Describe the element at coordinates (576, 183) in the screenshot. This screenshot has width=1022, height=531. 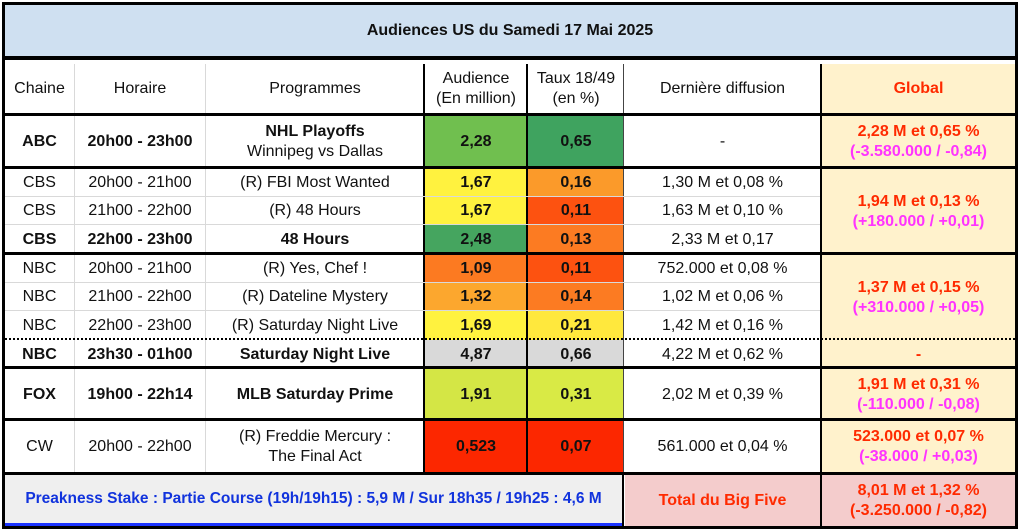
I see `cell-taux: 0,16` at that location.